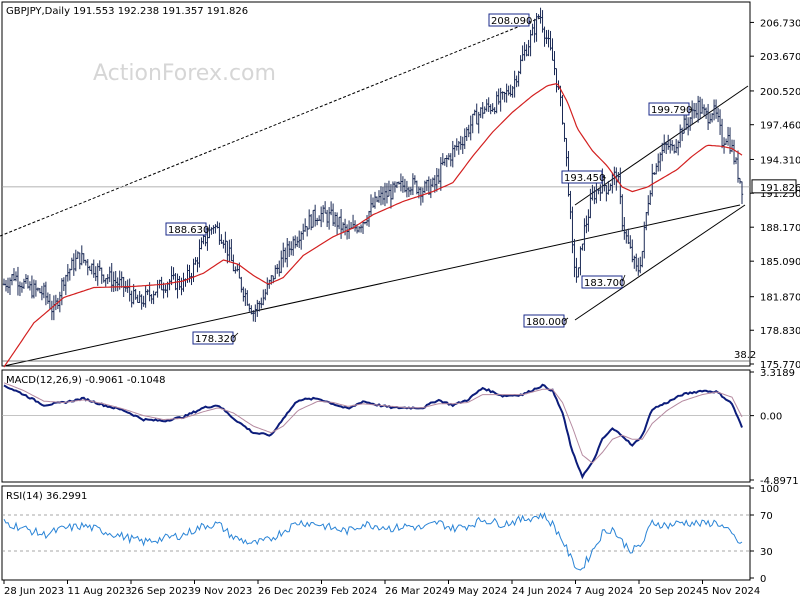 The height and width of the screenshot is (600, 800). Describe the element at coordinates (46, 496) in the screenshot. I see `rsi-title: RSI(14) 36.2991` at that location.